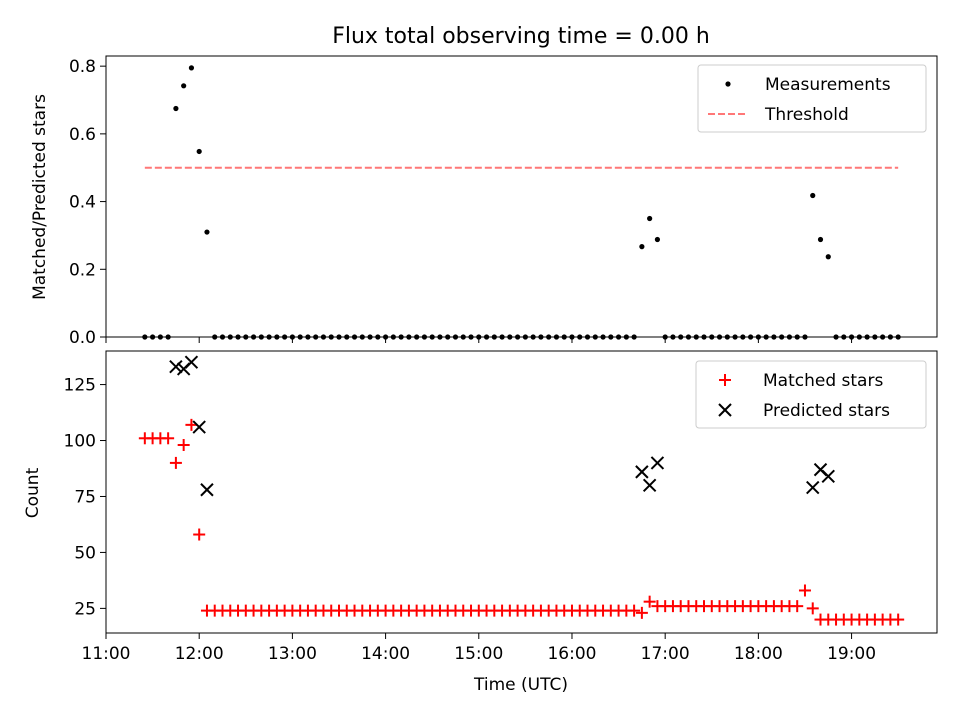  What do you see at coordinates (806, 115) in the screenshot?
I see `legend-threshold-label: Threshold` at bounding box center [806, 115].